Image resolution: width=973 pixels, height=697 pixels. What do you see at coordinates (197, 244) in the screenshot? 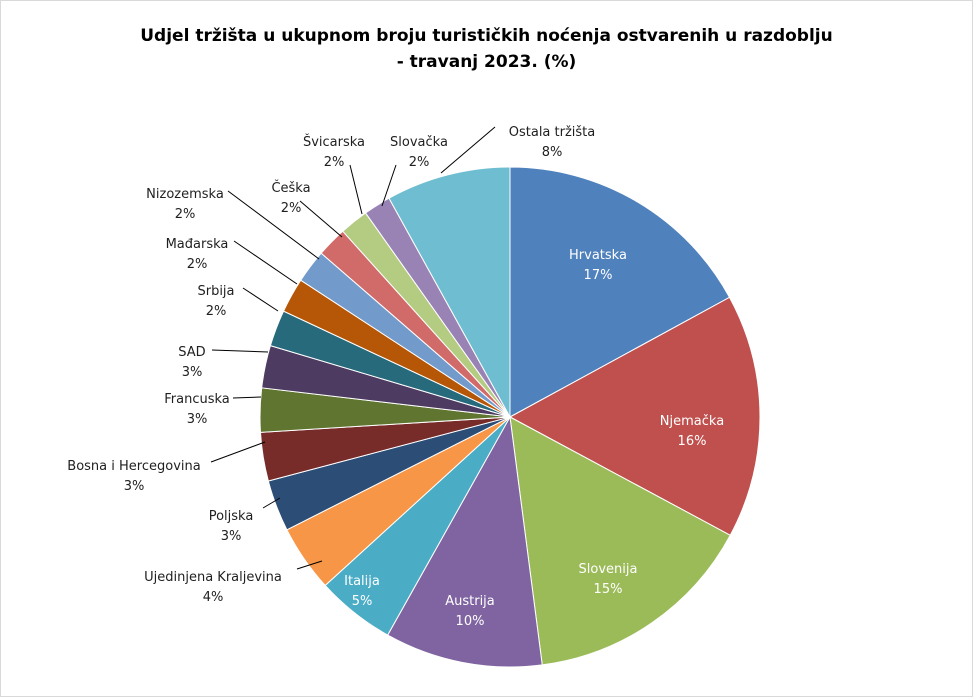
I see `slice-label-name-12: Mađarska` at bounding box center [197, 244].